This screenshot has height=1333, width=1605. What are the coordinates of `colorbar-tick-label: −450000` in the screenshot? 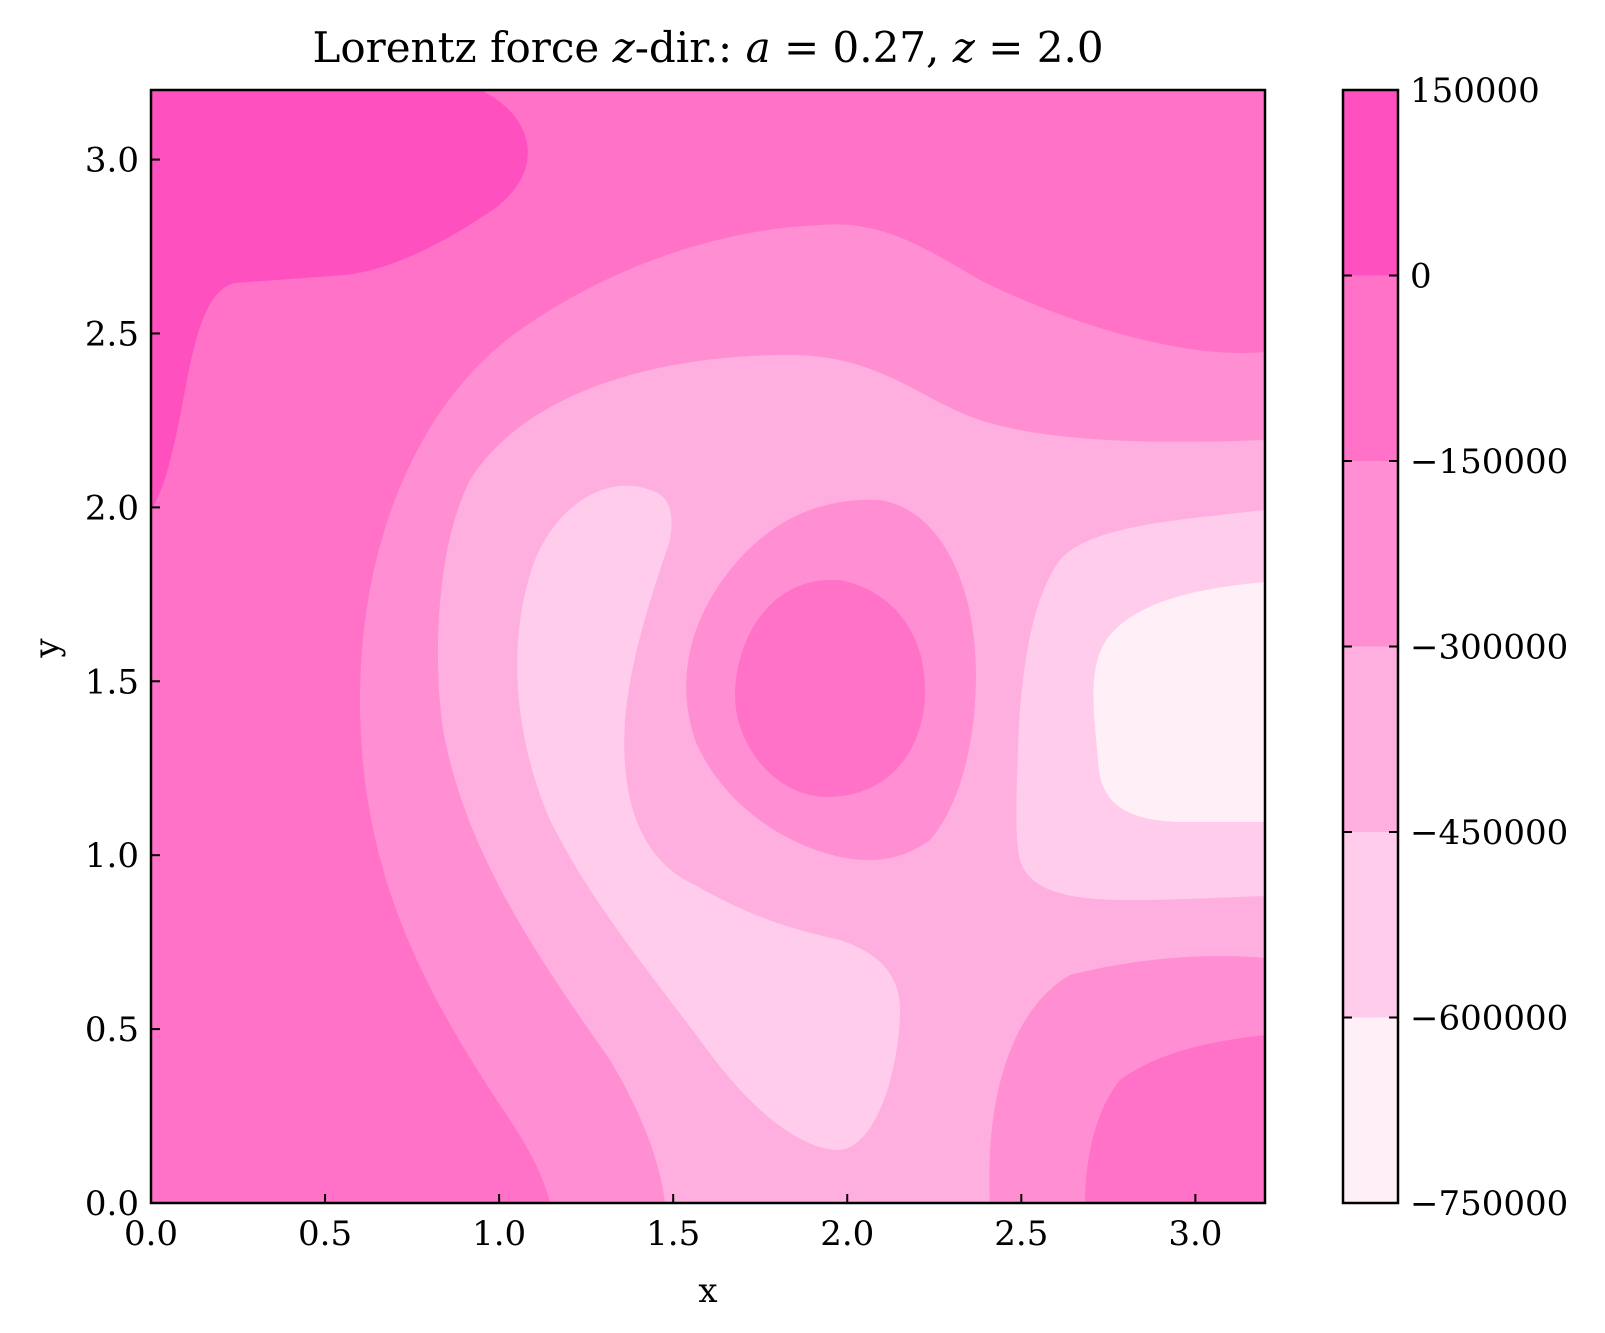 It's located at (1489, 833).